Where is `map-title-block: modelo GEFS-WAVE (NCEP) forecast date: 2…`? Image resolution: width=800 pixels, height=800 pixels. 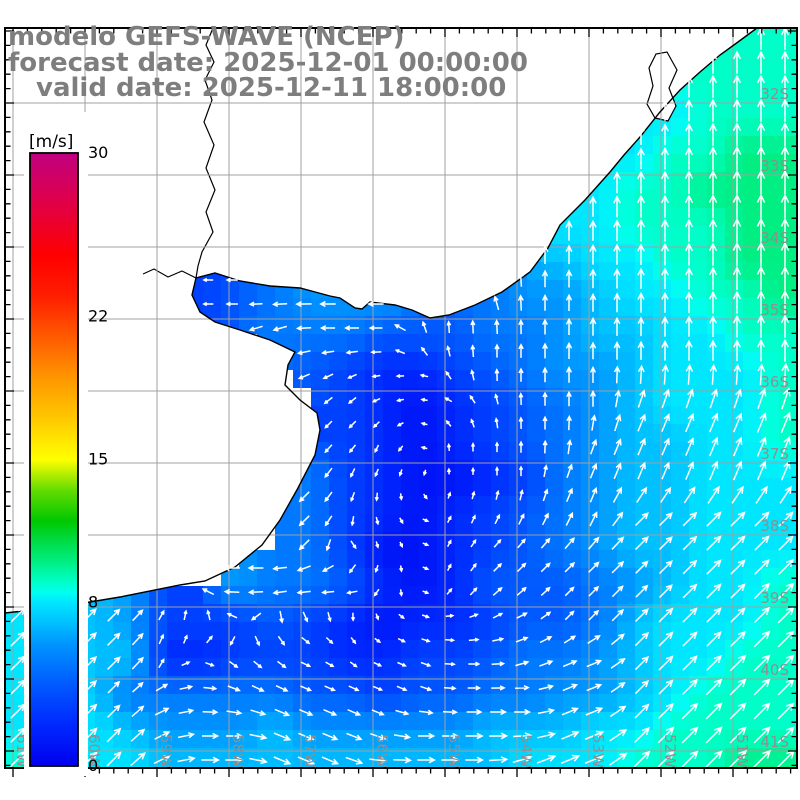
map-title-block: modelo GEFS-WAVE (NCEP) forecast date: 2… is located at coordinates (268, 62).